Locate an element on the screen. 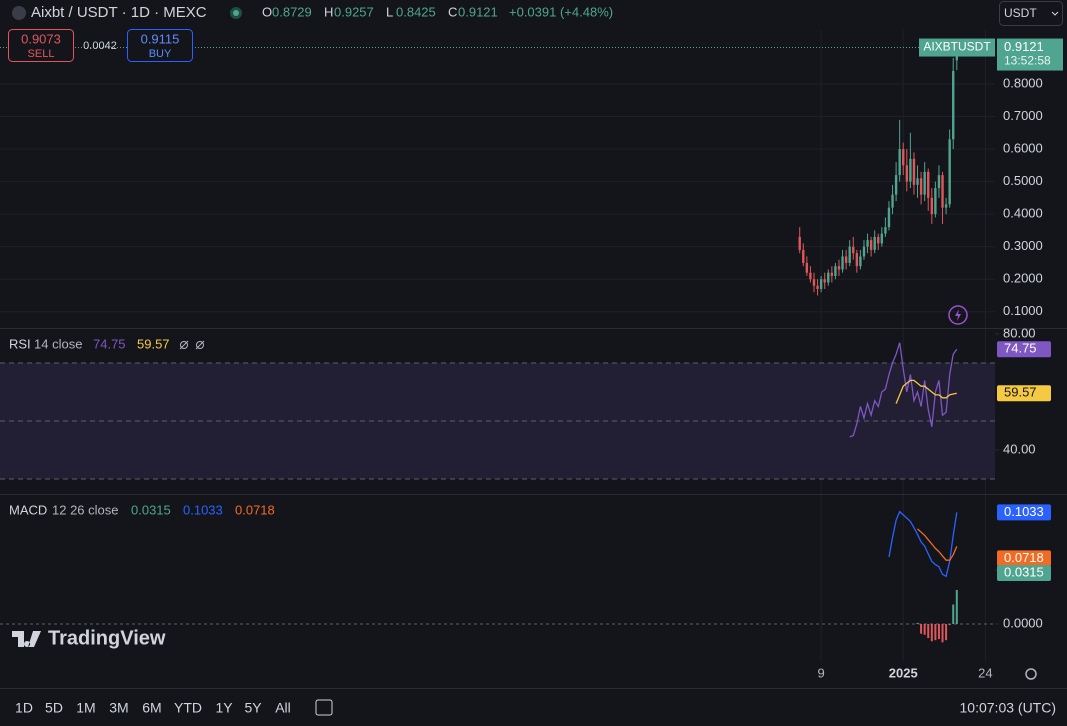  alert-icon is located at coordinates (958, 315).